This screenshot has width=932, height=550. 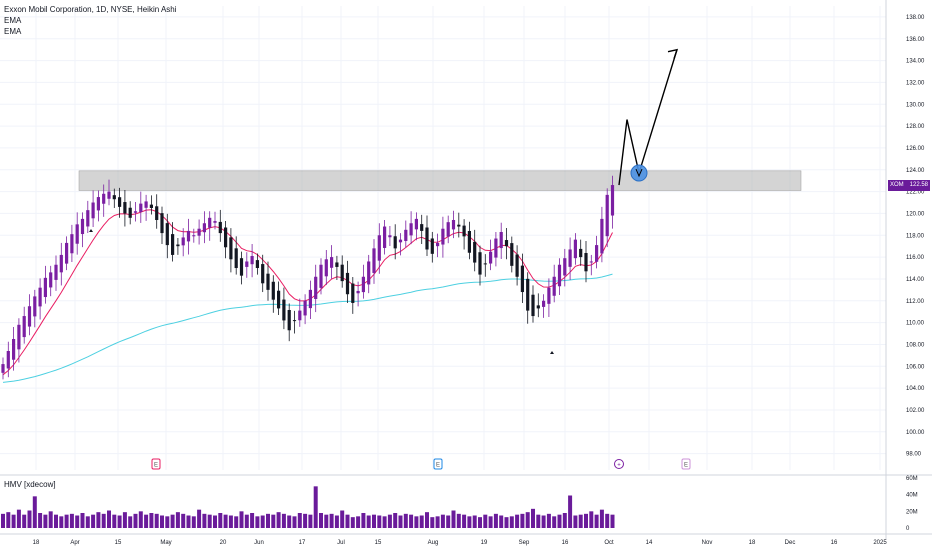 What do you see at coordinates (552, 352) in the screenshot?
I see `low-triangle-marker` at bounding box center [552, 352].